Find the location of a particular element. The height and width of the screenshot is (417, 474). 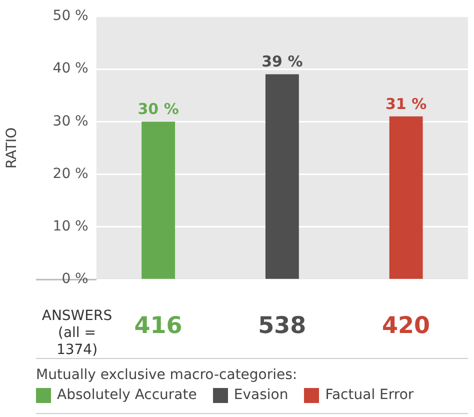

y-tick-label: 10 % is located at coordinates (70, 226).